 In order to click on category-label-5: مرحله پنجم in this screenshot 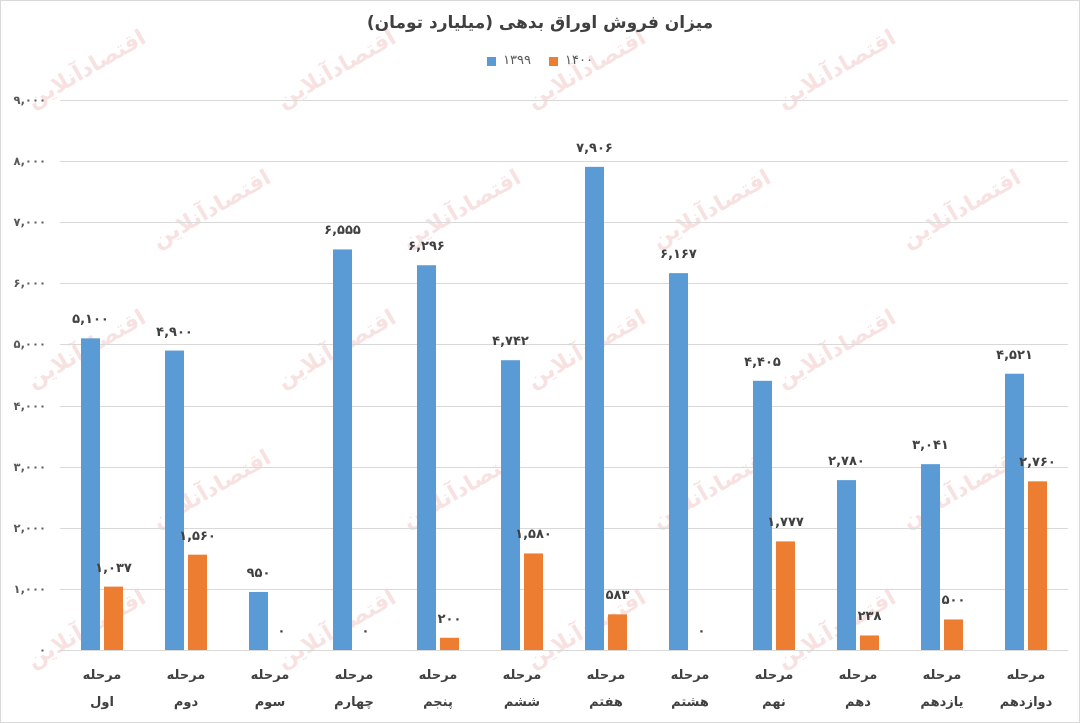, I will do `click(438, 689)`.